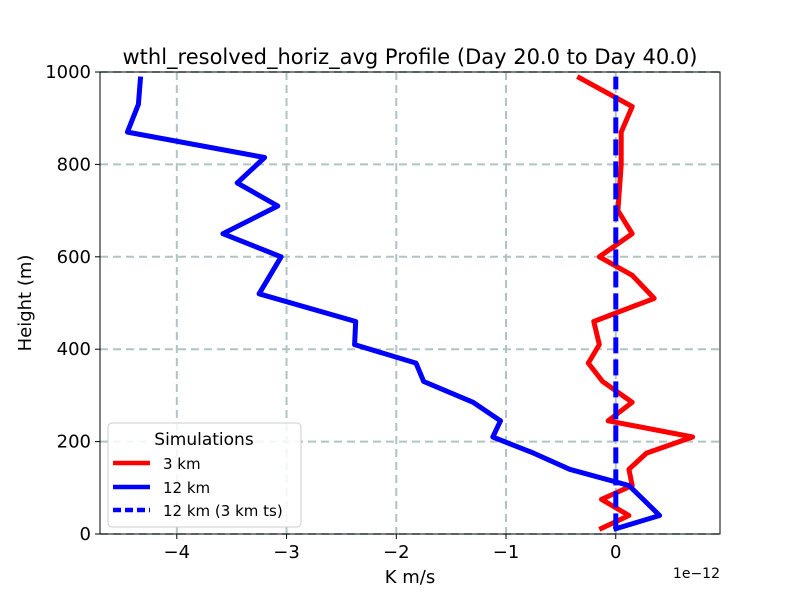 The height and width of the screenshot is (600, 800). Describe the element at coordinates (506, 552) in the screenshot. I see `x-tick-label: −1` at that location.